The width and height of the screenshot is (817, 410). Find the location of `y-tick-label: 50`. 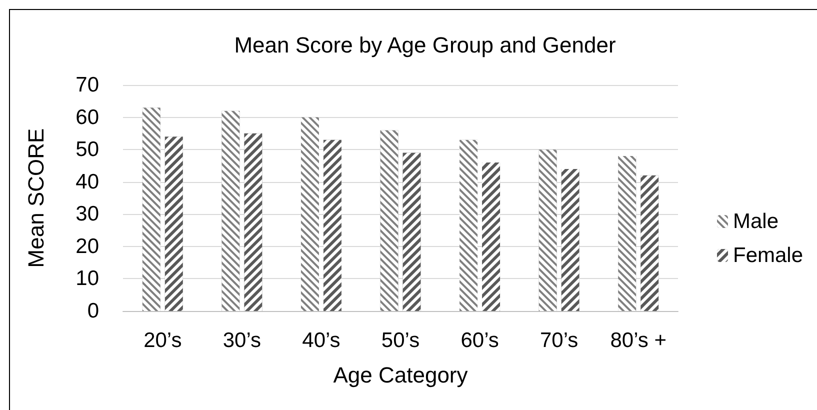

y-tick-label: 50 is located at coordinates (87, 150).